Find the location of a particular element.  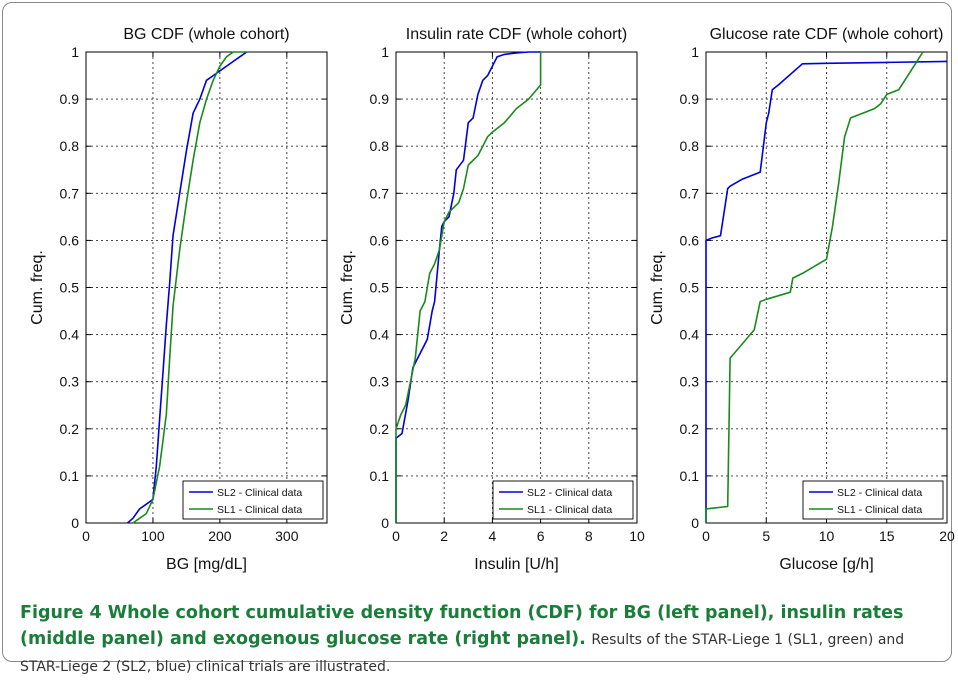

x-axis-label: Insulin [U/h] is located at coordinates (516, 564).